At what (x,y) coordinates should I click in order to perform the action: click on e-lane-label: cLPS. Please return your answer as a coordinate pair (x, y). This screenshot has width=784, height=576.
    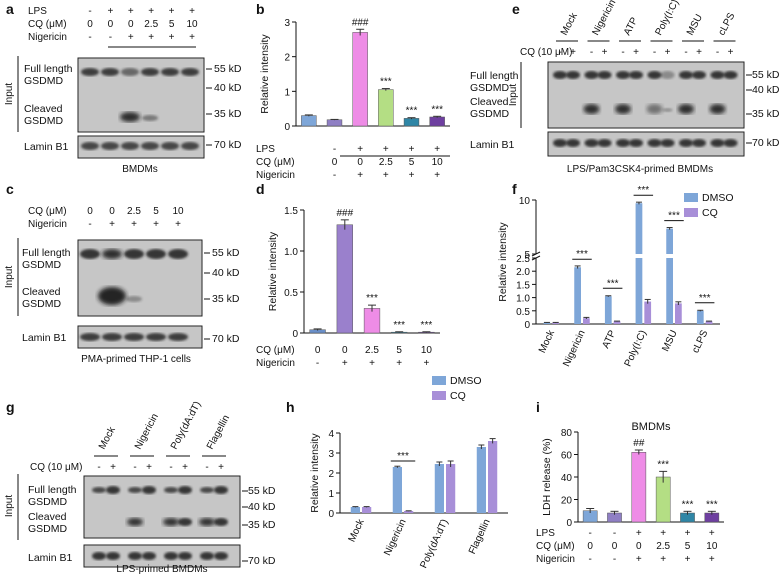
    Looking at the image, I should click on (726, 24).